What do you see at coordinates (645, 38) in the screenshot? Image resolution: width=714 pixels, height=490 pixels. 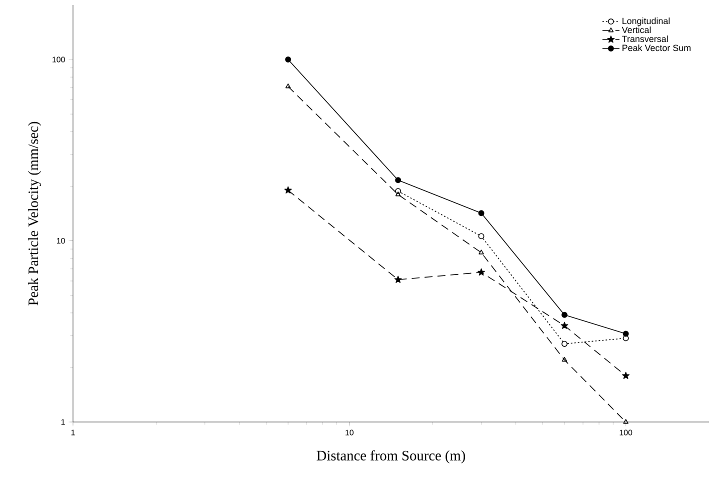 I see `legend-label: Transversal` at bounding box center [645, 38].